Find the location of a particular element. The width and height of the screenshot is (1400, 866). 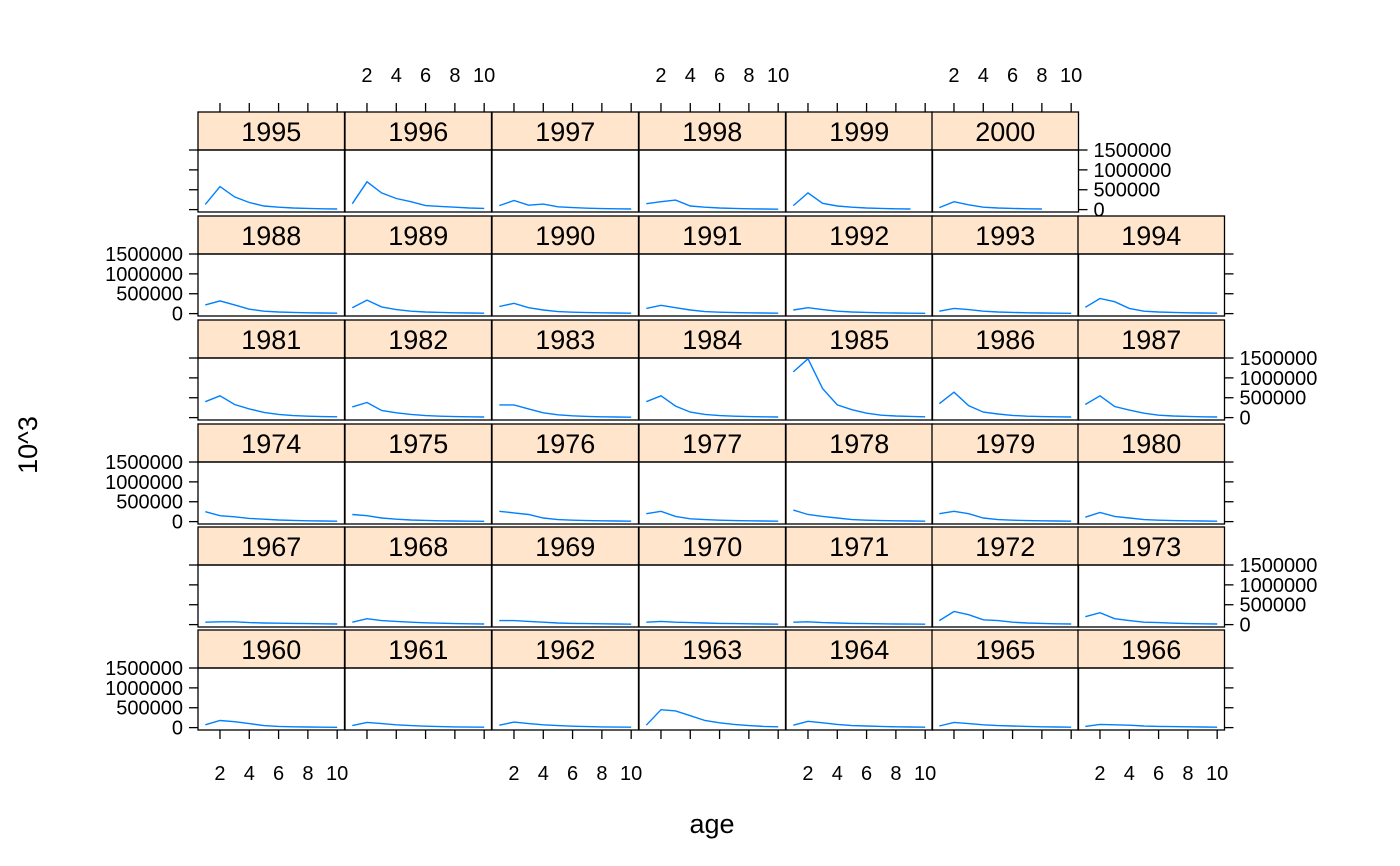

strip-1985 is located at coordinates (859, 339).